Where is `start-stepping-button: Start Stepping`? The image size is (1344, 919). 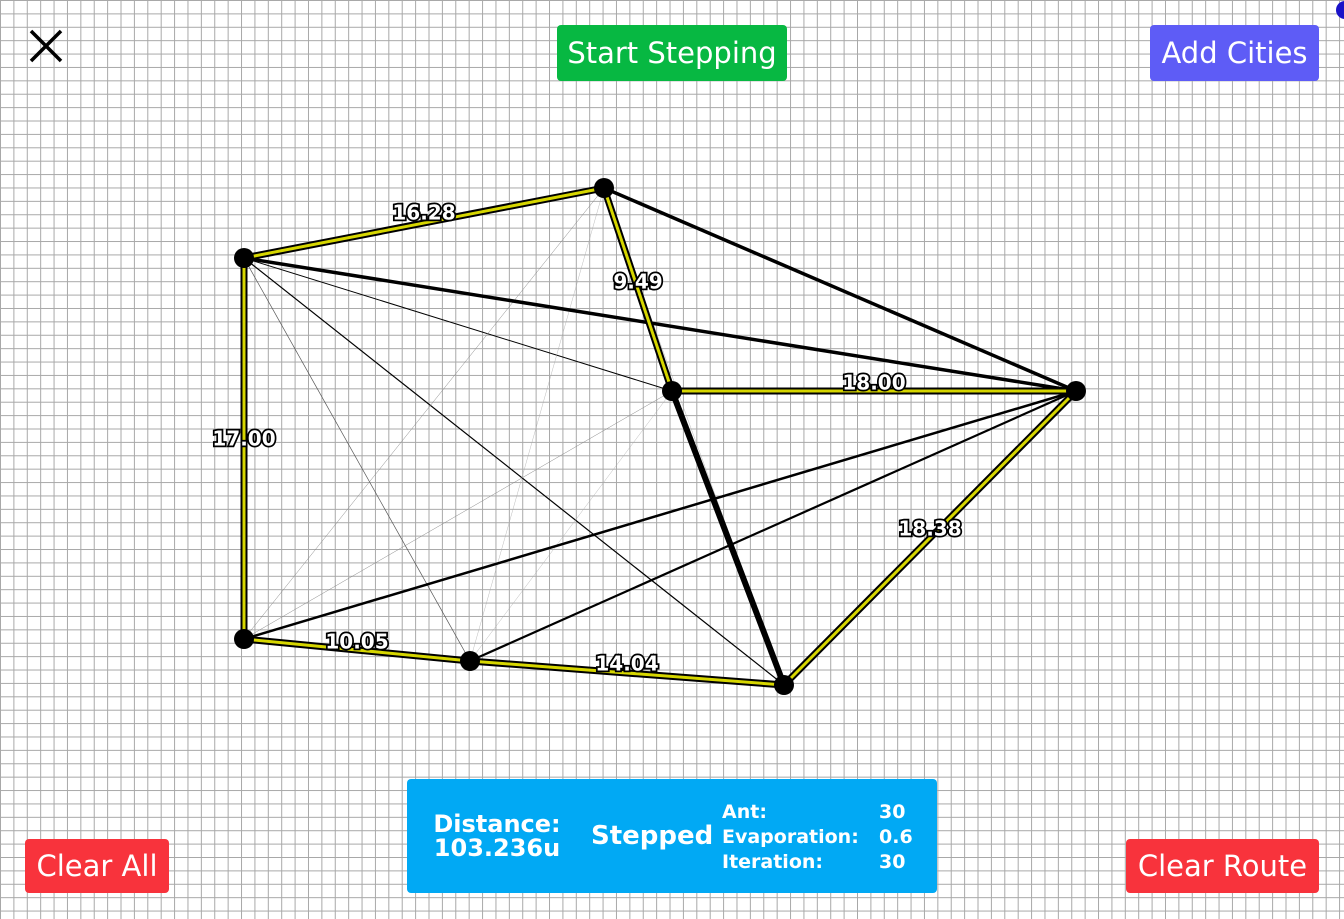
start-stepping-button: Start Stepping is located at coordinates (672, 53).